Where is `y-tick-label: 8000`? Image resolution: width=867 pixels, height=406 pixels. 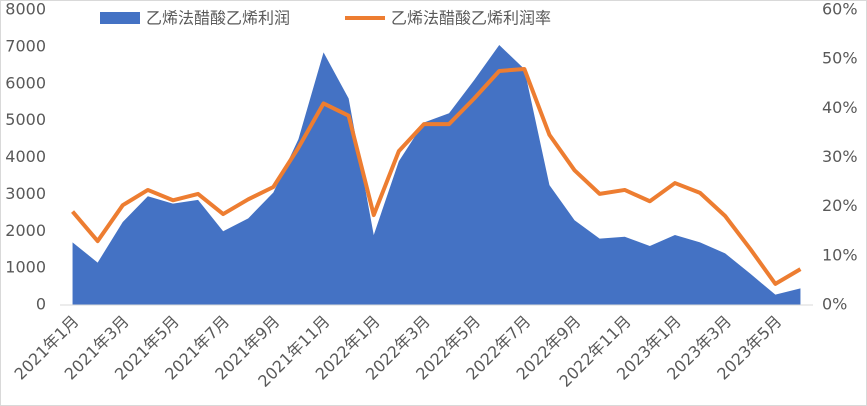 y-tick-label: 8000 is located at coordinates (25, 9).